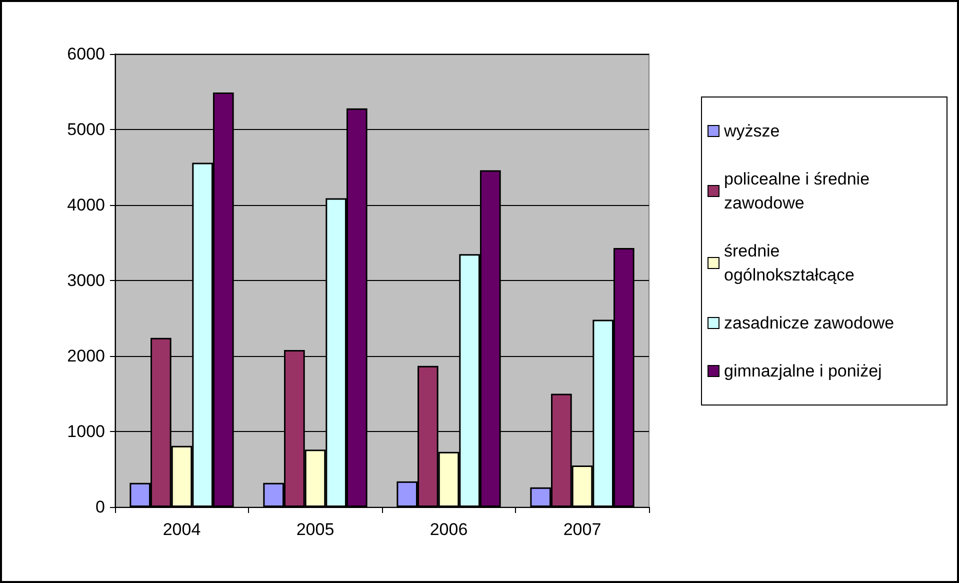 This screenshot has width=959, height=583. I want to click on y-tick-label: 3000, so click(86, 280).